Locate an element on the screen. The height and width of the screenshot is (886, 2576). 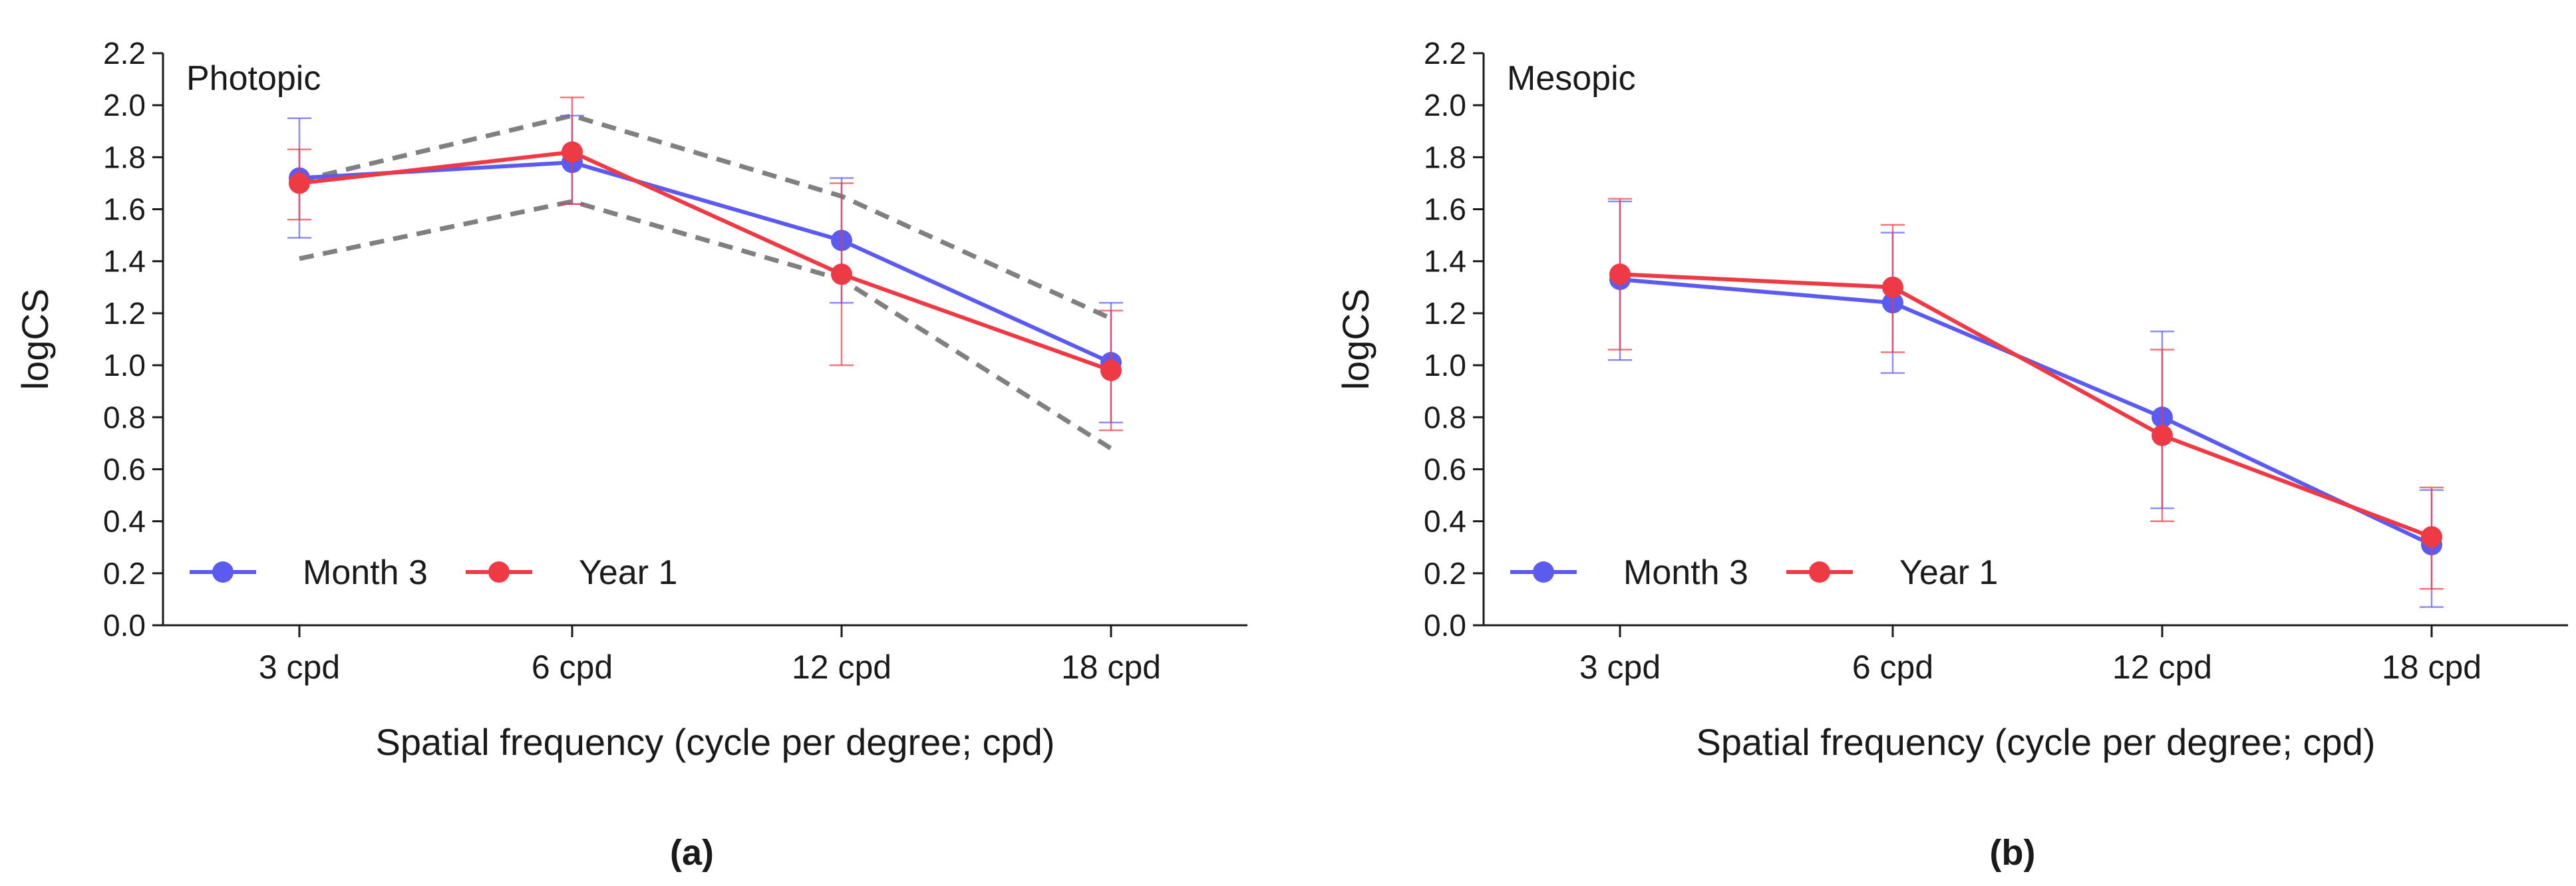
panel-caption: (a) is located at coordinates (692, 853).